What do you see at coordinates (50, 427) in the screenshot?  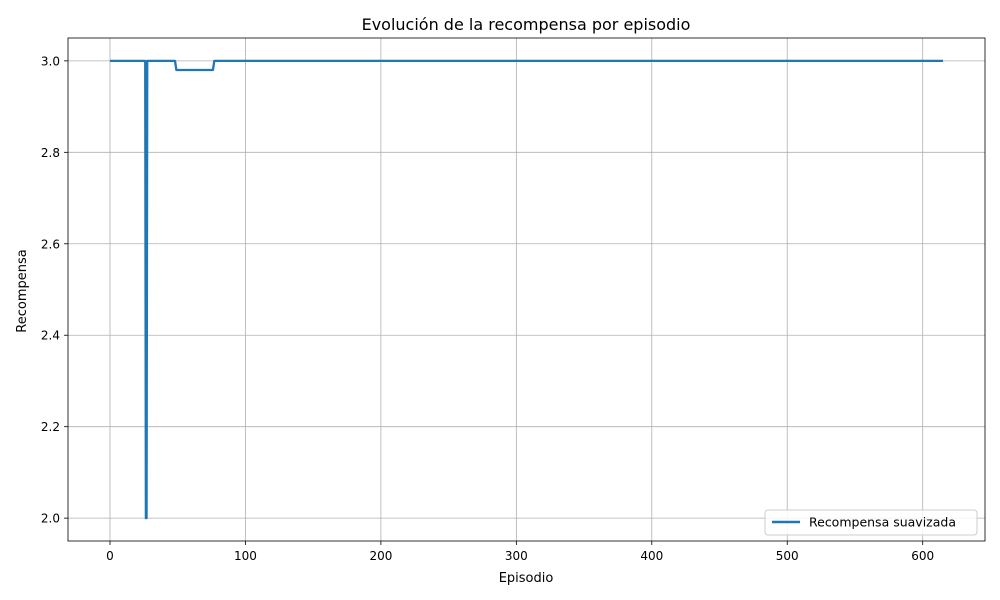 I see `y-tick-label: 2.2` at bounding box center [50, 427].